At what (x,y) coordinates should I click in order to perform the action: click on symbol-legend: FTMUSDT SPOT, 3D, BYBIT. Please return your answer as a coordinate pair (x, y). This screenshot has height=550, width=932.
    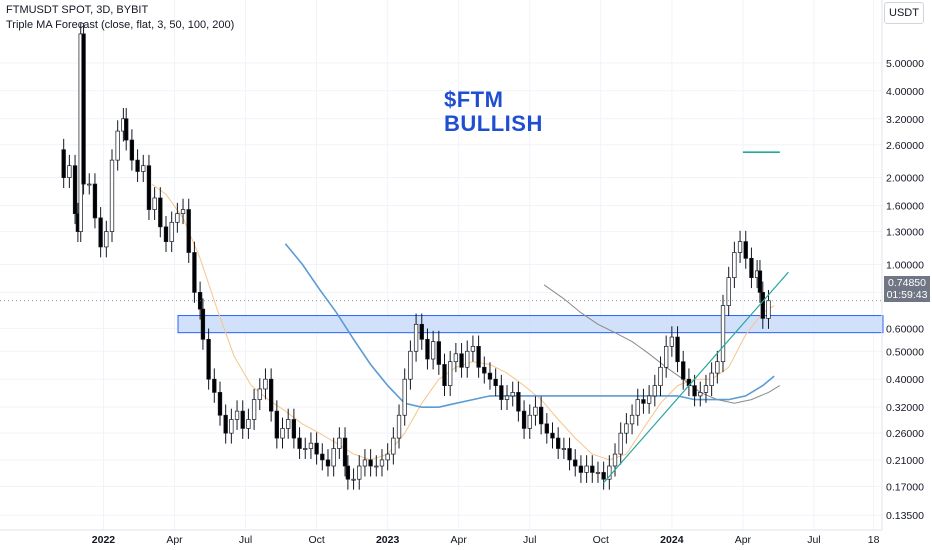
    Looking at the image, I should click on (77, 10).